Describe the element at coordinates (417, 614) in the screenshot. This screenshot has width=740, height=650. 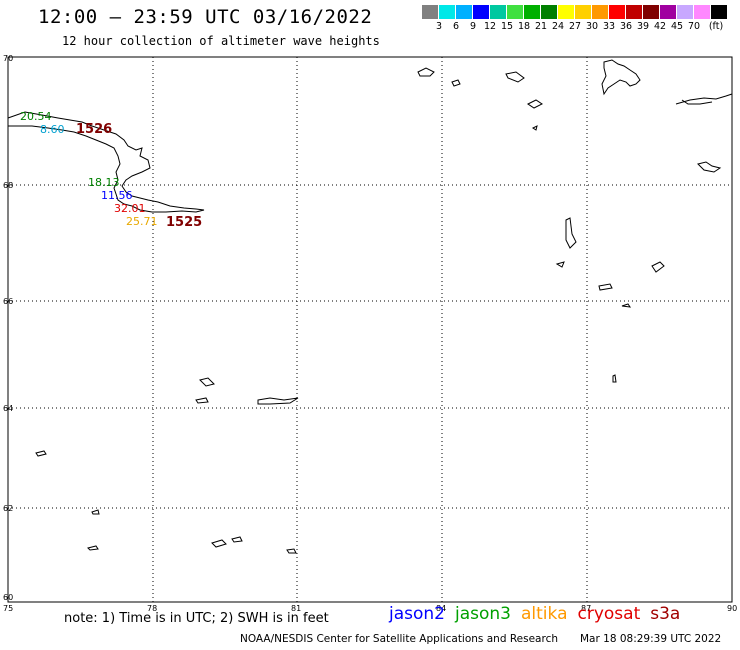
I see `satellite-name: jason2` at that location.